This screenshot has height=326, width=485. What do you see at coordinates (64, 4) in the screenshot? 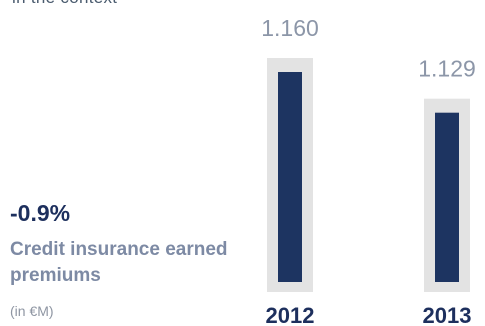
I see `header-fragment: in the context` at bounding box center [64, 4].